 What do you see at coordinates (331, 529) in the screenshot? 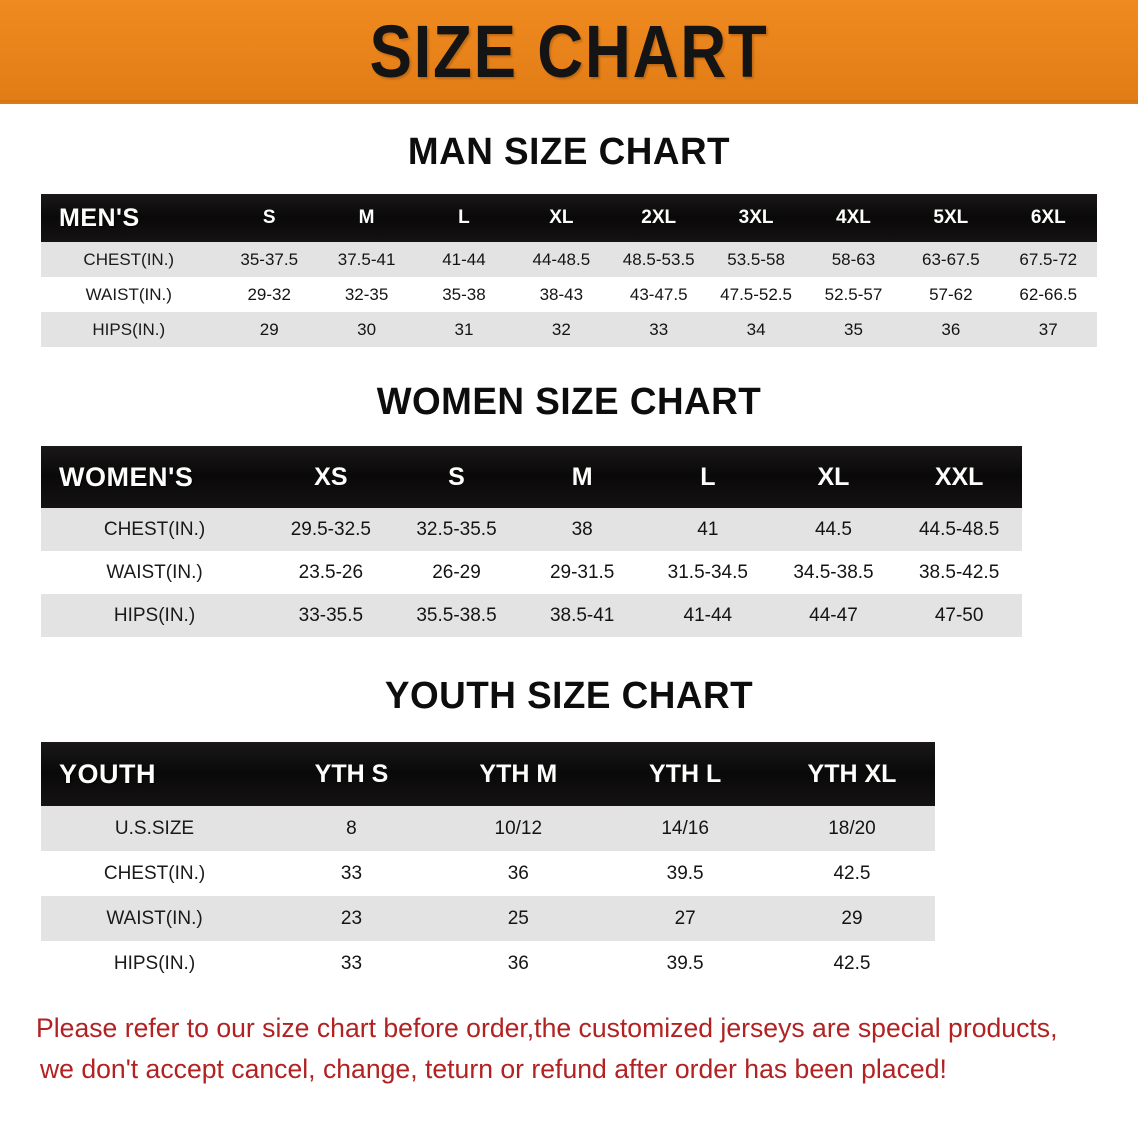
I see `women-cell: 29.5-32.5` at bounding box center [331, 529].